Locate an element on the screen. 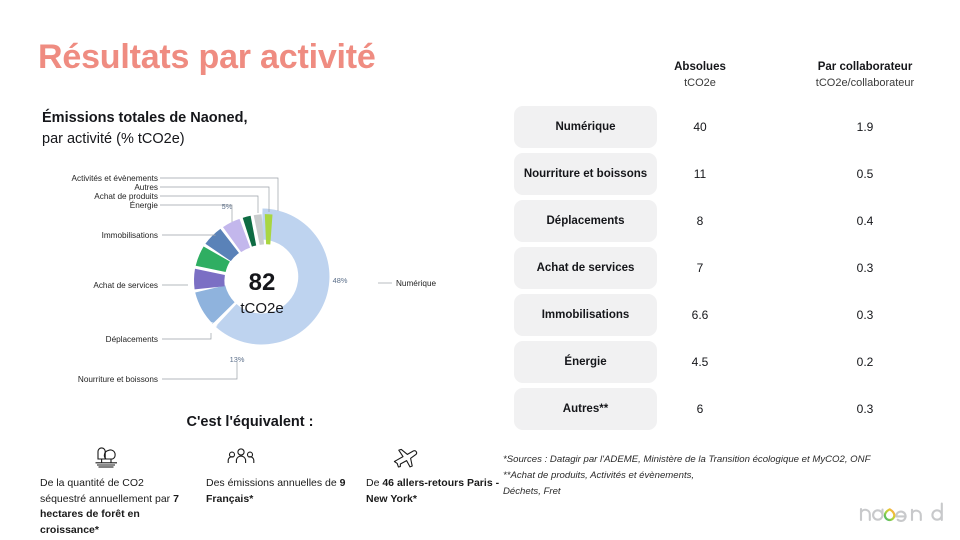  table-row-category: Nourriture et boissons is located at coordinates (585, 174).